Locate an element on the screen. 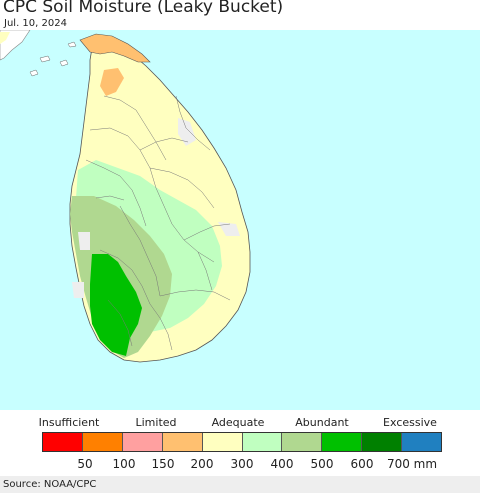 Image resolution: width=480 pixels, height=493 pixels. map-date: Jul. 10, 2024 is located at coordinates (35, 23).